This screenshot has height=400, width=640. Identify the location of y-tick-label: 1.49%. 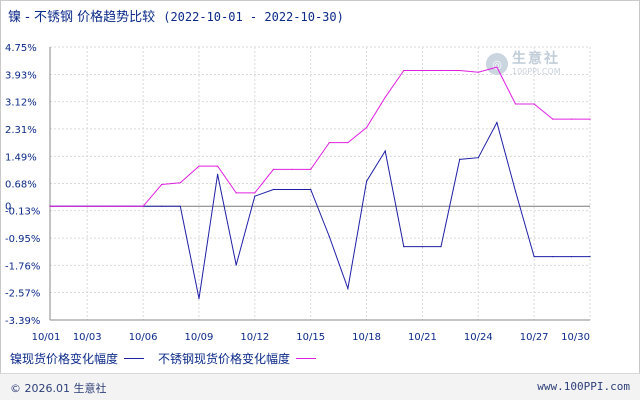
(21, 157).